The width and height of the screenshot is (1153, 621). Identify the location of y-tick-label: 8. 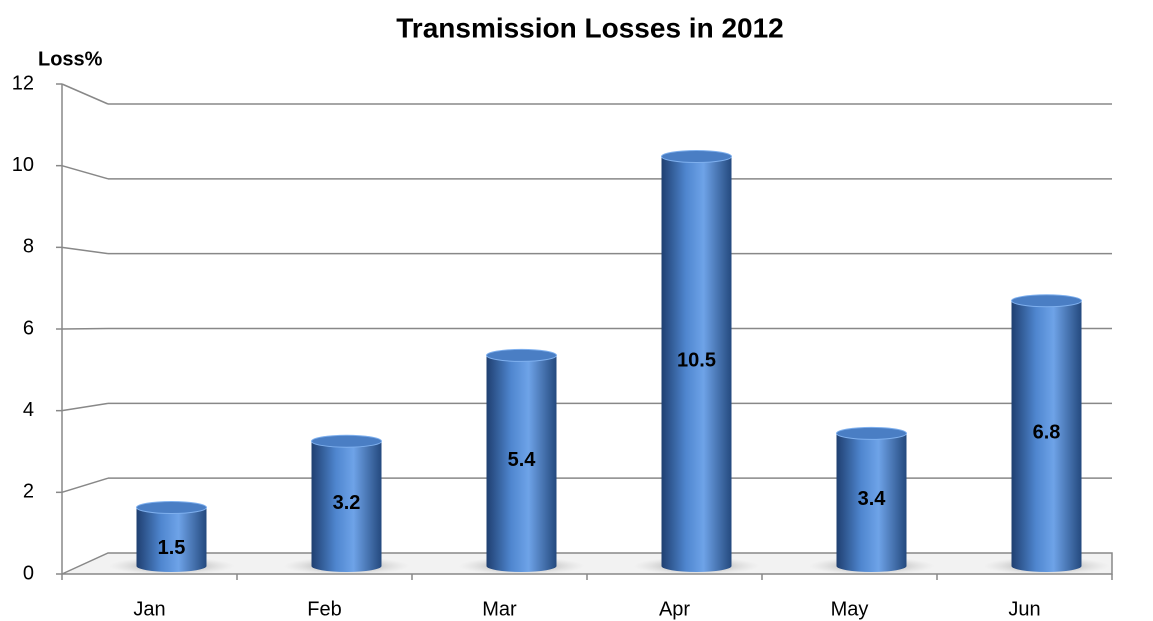
(28, 247).